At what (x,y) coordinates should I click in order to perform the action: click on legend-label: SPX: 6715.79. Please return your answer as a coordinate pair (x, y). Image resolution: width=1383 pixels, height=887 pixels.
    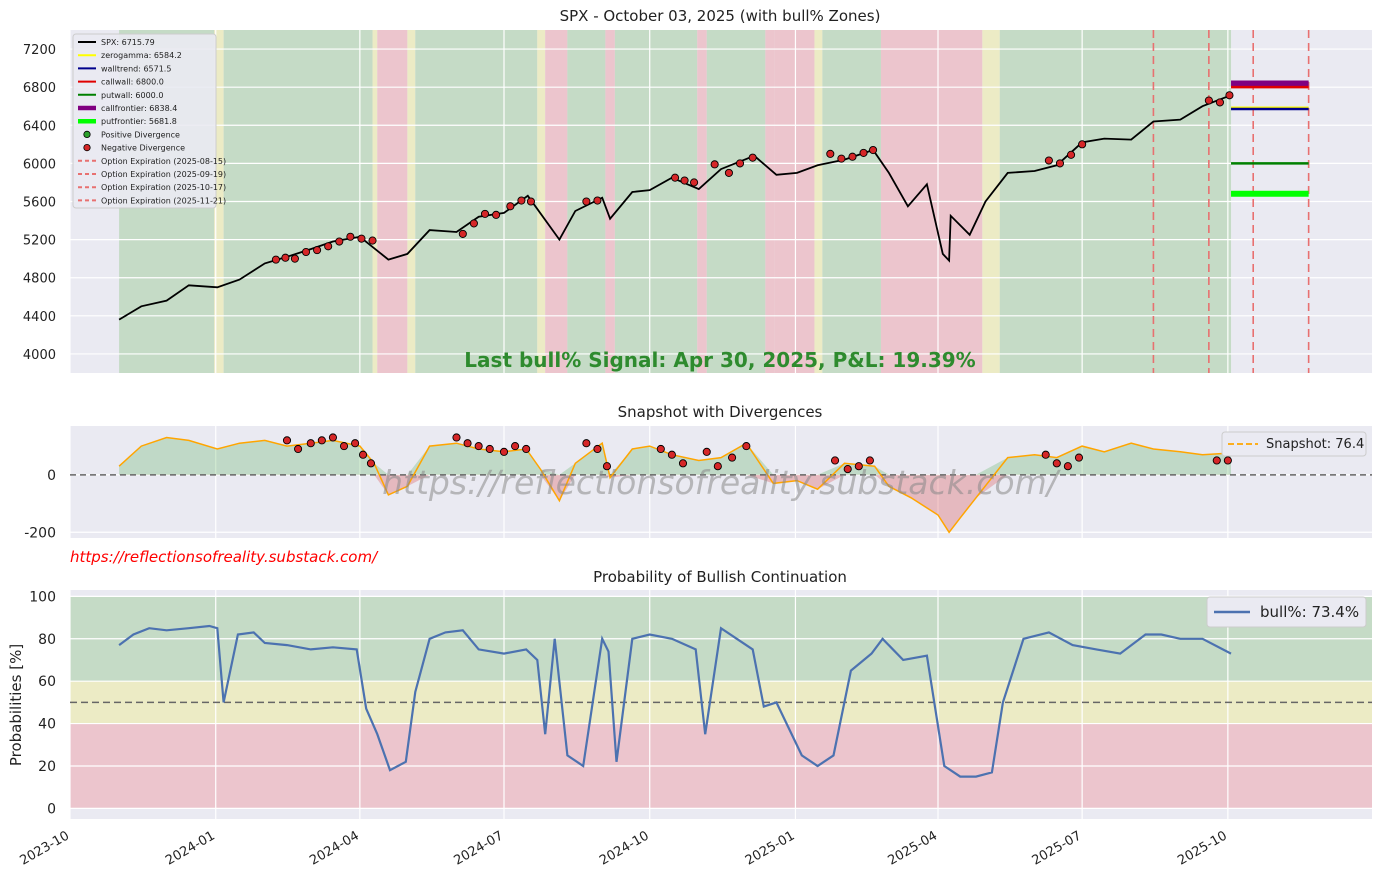
    Looking at the image, I should click on (128, 42).